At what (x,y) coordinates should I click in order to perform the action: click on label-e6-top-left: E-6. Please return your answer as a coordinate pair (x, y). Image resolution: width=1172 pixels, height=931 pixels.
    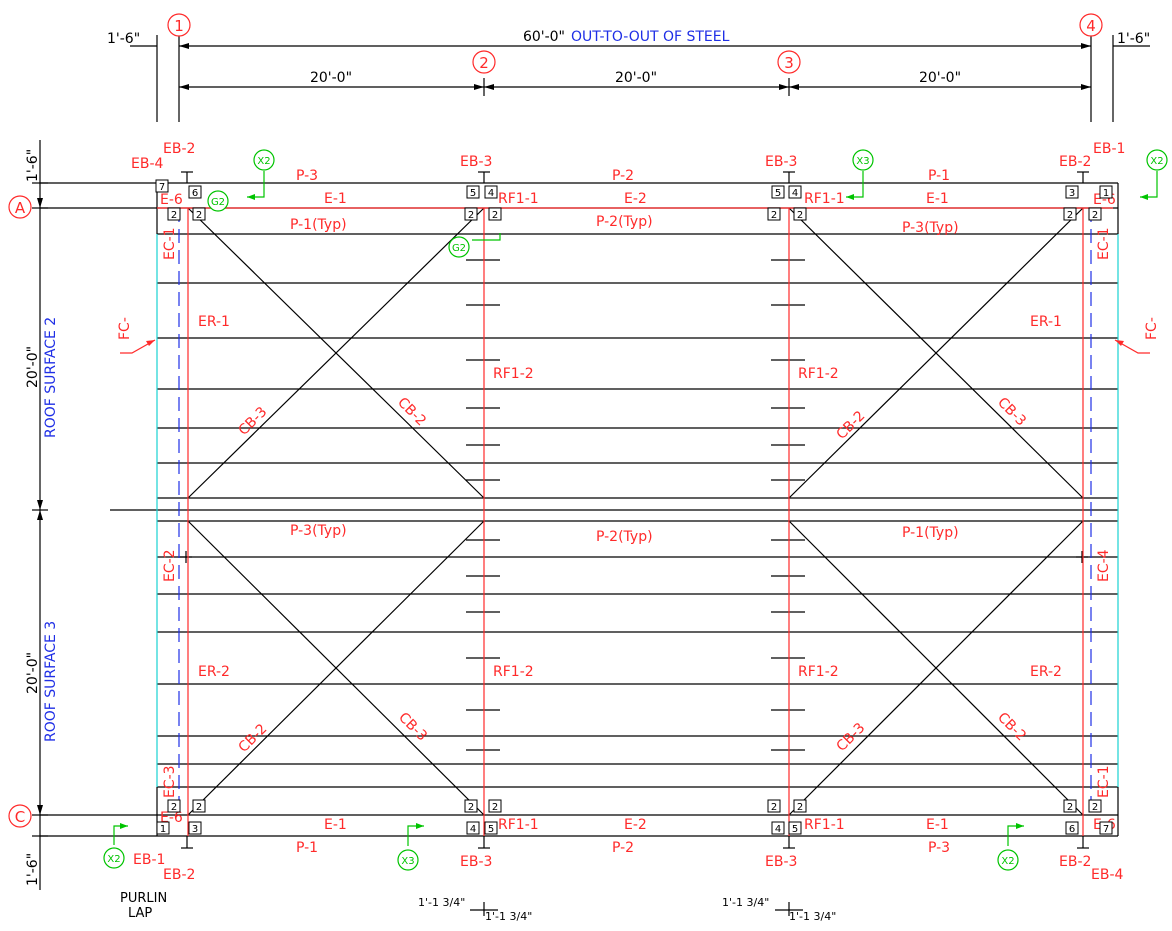
    Looking at the image, I should click on (171, 200).